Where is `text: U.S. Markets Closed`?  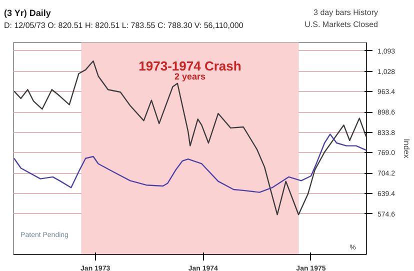
text: U.S. Markets Closed is located at coordinates (341, 24).